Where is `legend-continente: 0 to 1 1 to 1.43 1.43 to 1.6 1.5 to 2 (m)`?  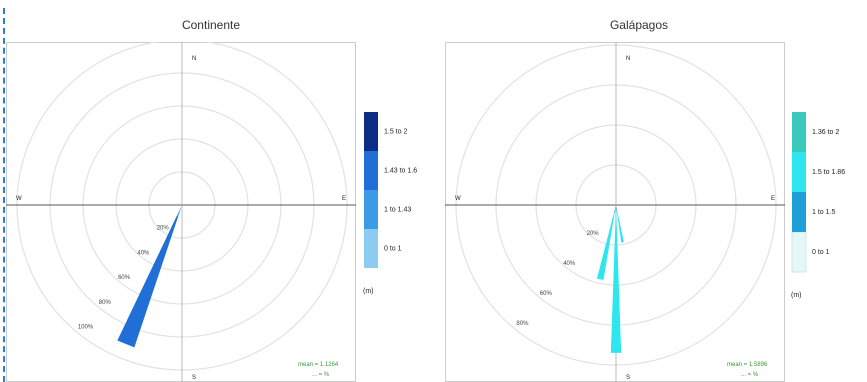
legend-continente: 0 to 1 1 to 1.43 1.43 to 1.6 1.5 to 2 (m) is located at coordinates (390, 203).